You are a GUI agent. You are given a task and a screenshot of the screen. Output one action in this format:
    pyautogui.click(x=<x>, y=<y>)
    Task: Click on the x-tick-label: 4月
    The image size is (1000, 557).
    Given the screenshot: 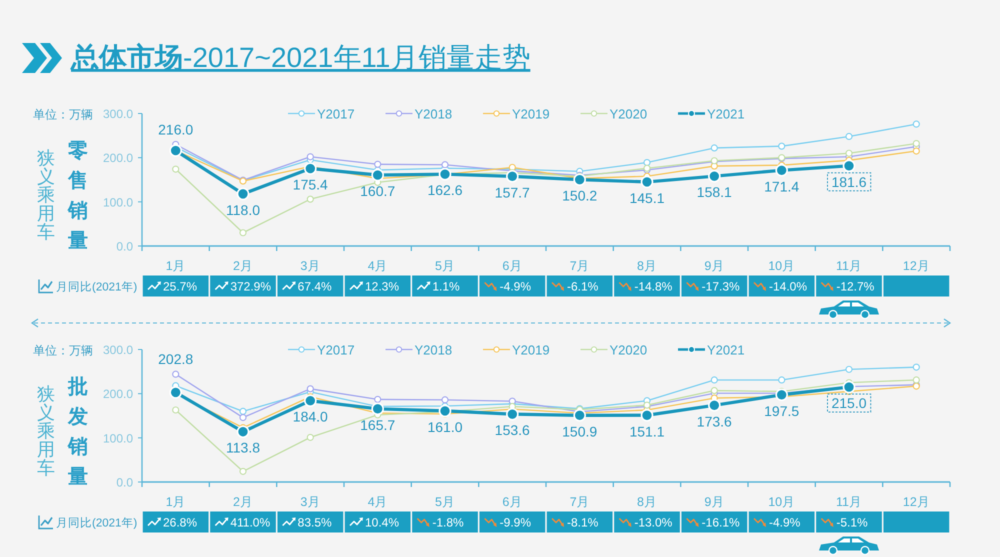 What is the action you would take?
    pyautogui.click(x=378, y=266)
    